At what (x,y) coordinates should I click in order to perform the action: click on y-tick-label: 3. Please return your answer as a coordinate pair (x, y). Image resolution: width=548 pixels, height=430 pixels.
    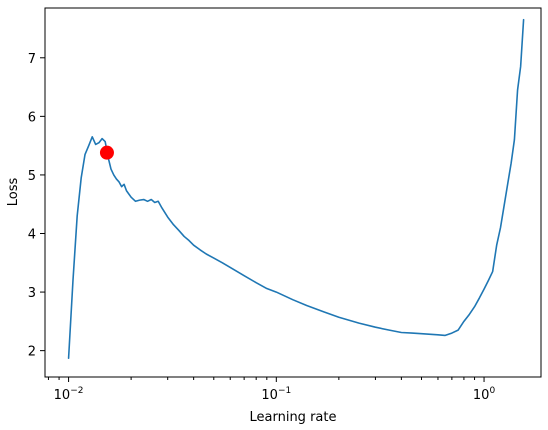
    Looking at the image, I should click on (32, 293).